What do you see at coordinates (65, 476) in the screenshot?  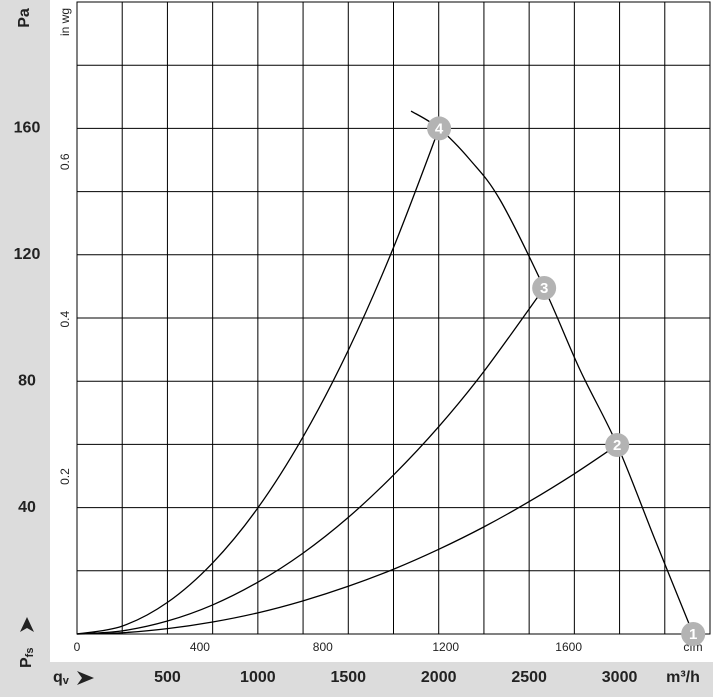 I see `y2-tick-label: 0.2` at bounding box center [65, 476].